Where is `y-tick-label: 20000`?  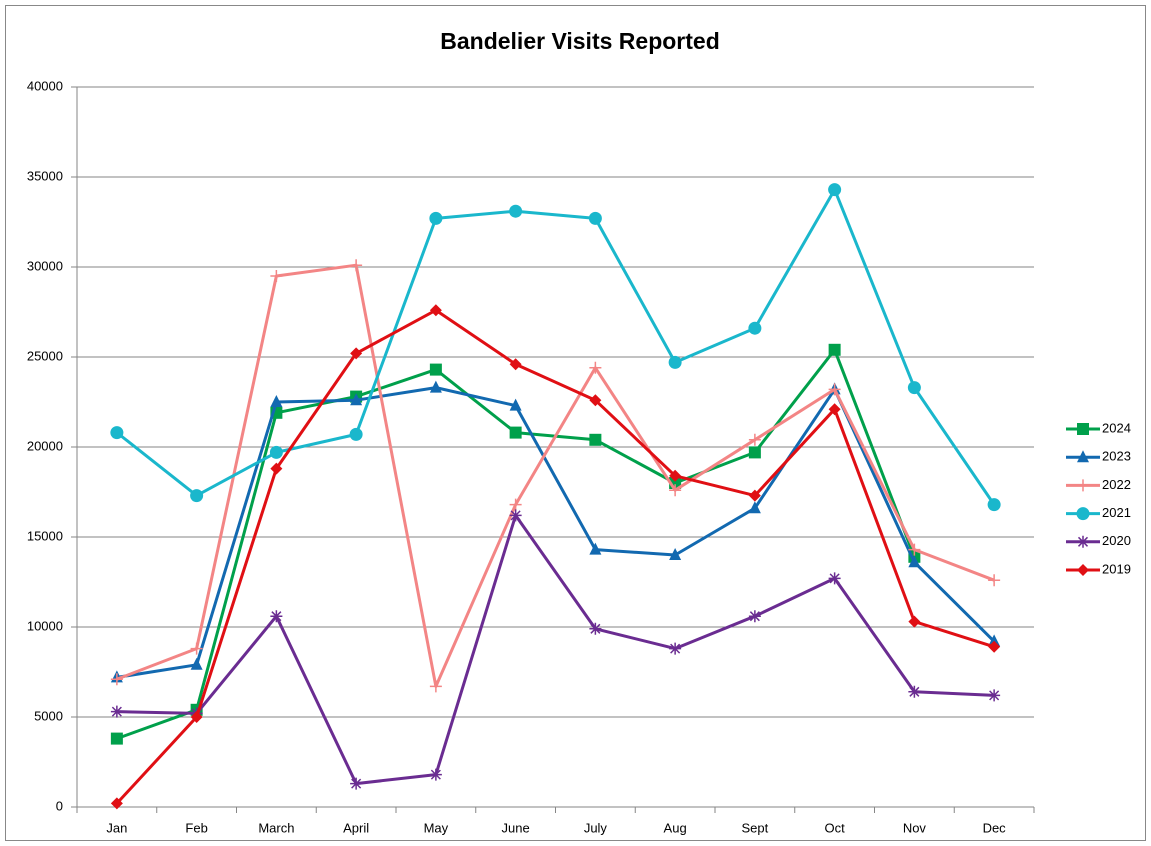 y-tick-label: 20000 is located at coordinates (45, 445).